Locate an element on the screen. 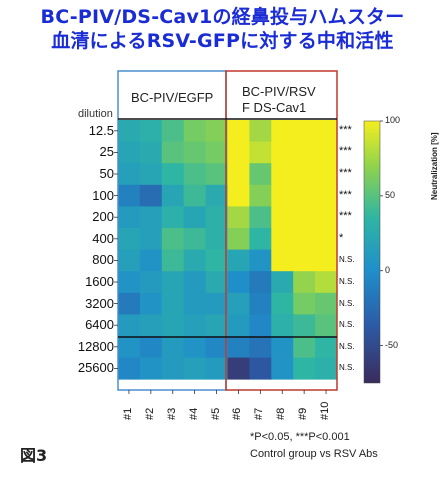  figure-label: 図3 is located at coordinates (34, 455).